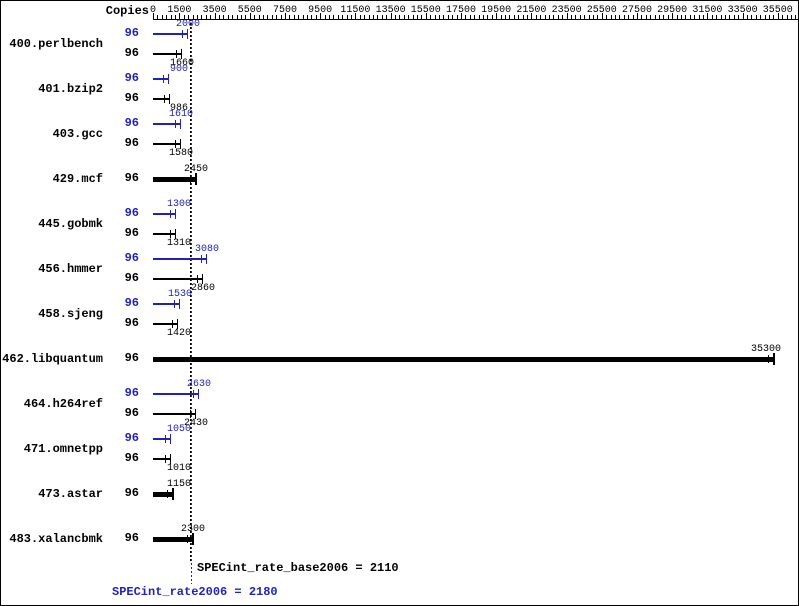 Image resolution: width=799 pixels, height=606 pixels. Describe the element at coordinates (298, 568) in the screenshot. I see `summary-base-line: SPECint_rate_base2006 = 2110` at that location.